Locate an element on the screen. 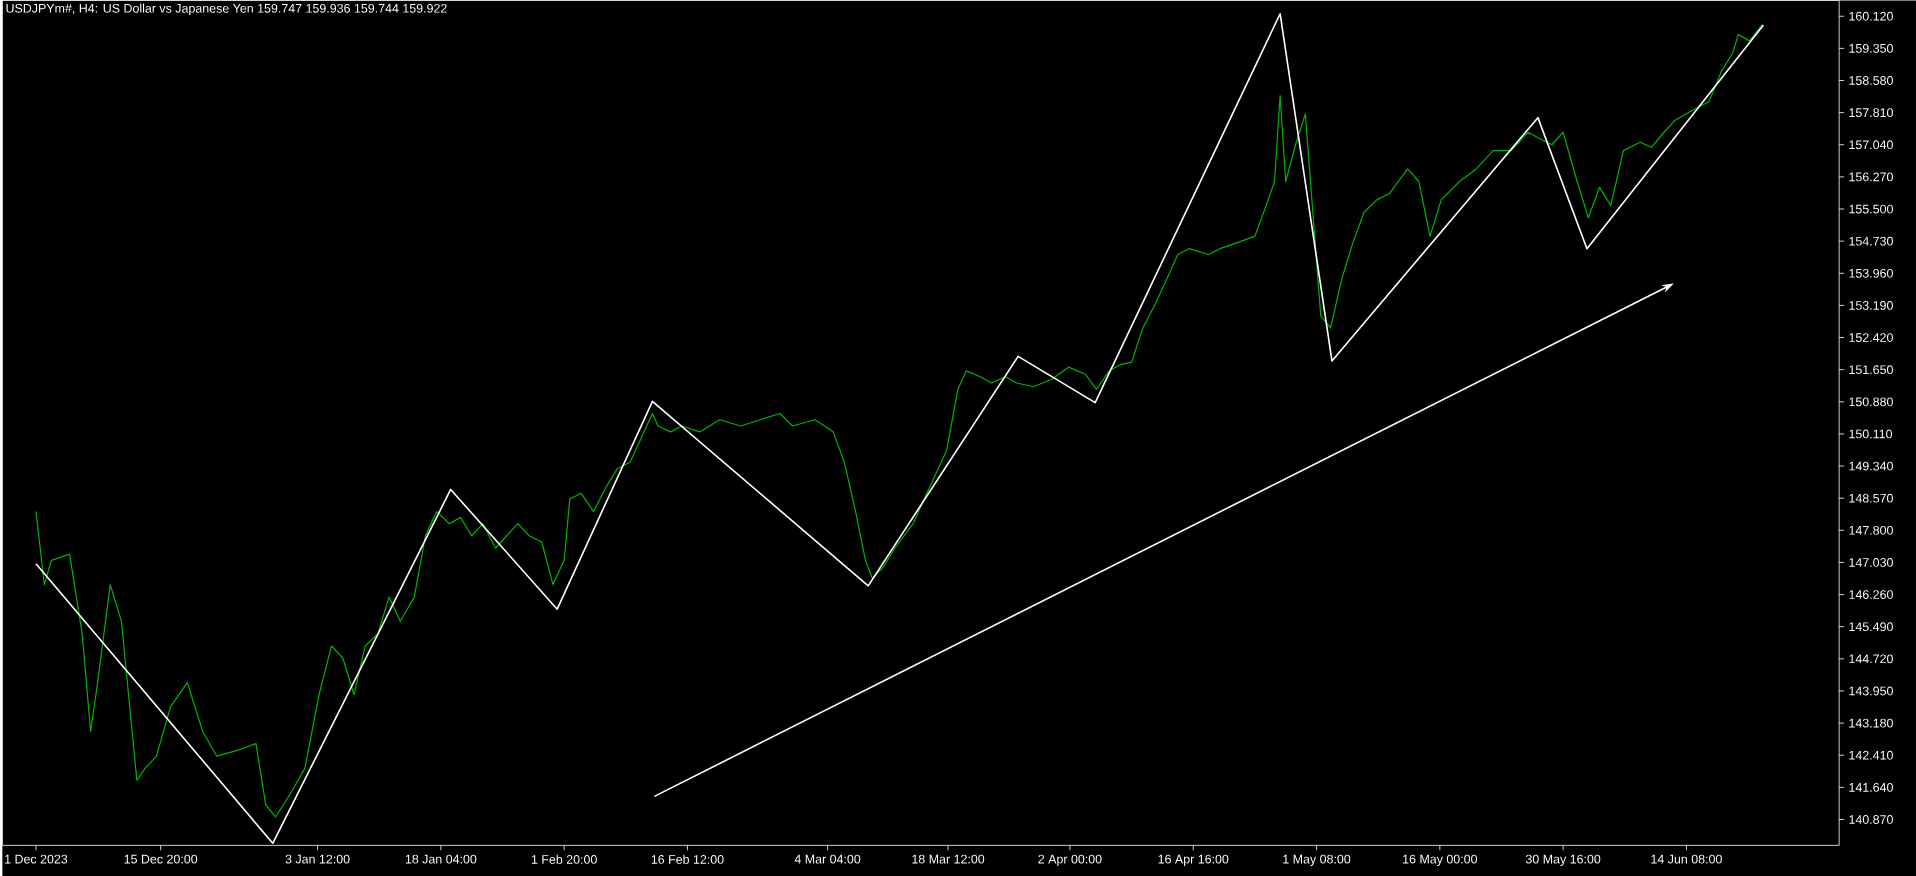 Image resolution: width=1916 pixels, height=876 pixels. y-tick-label: 145.490 is located at coordinates (1871, 626).